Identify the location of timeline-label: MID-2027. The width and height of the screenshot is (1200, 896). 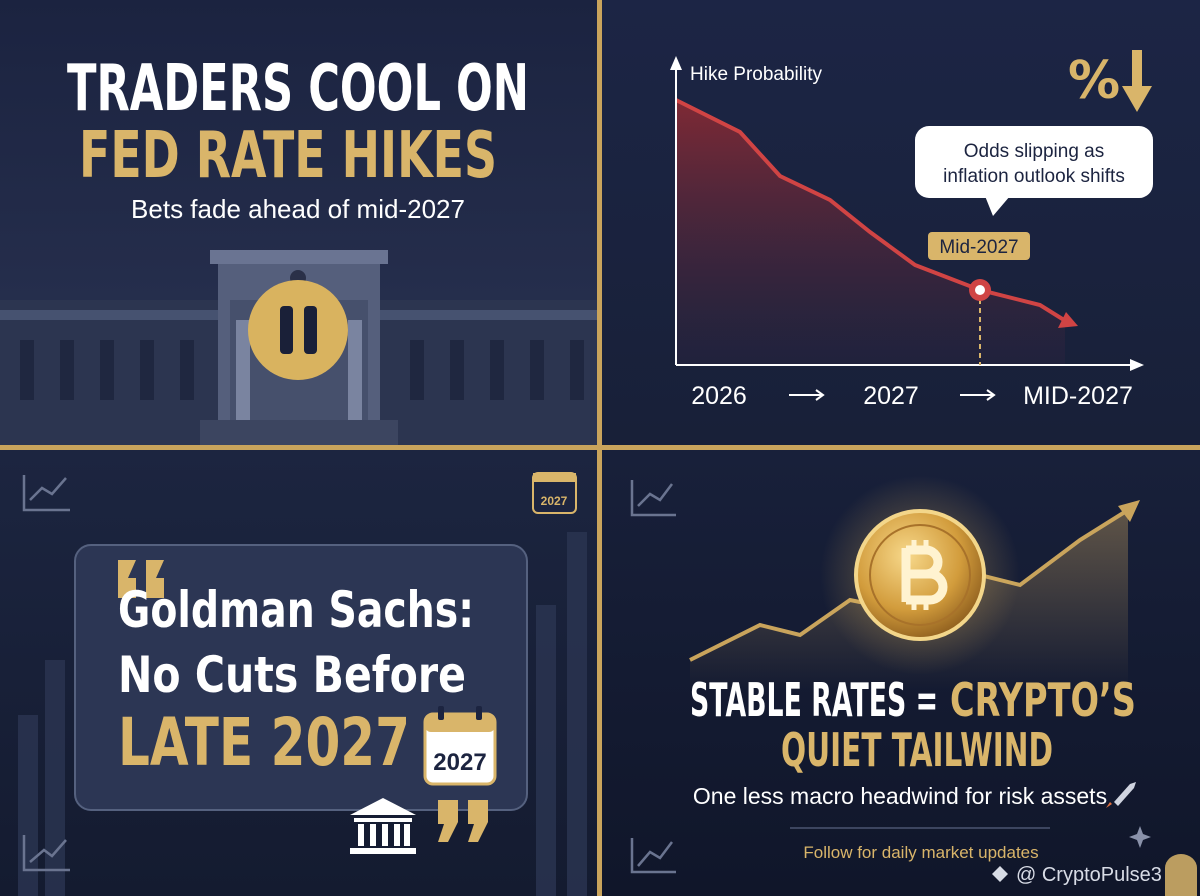
(1078, 396).